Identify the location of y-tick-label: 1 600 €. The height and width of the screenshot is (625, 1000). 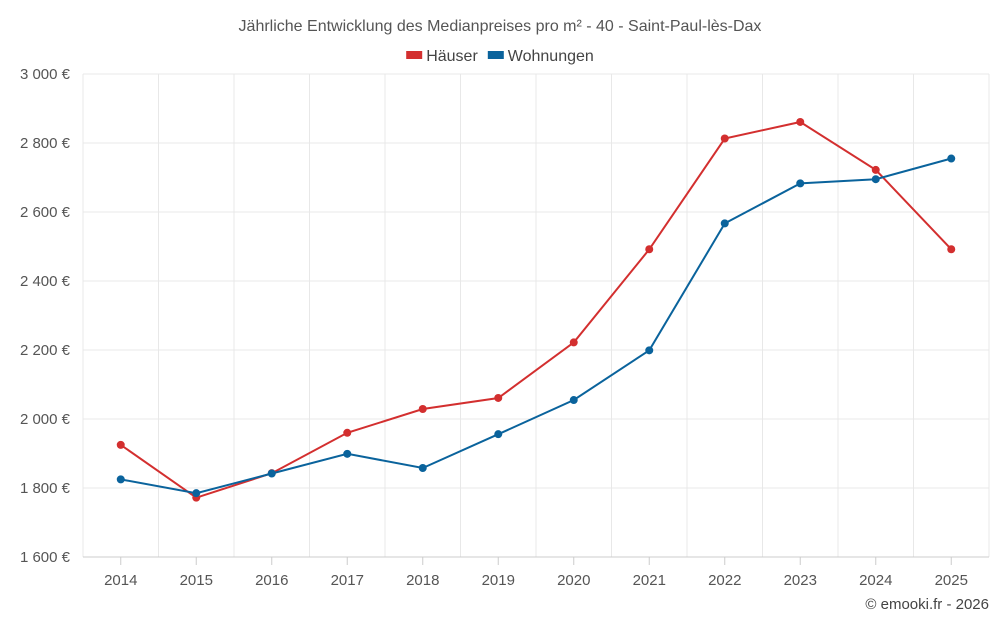
(45, 557).